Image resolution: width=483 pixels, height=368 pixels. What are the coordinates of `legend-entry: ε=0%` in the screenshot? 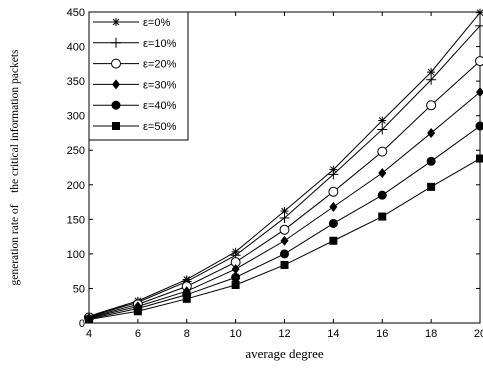 It's located at (131, 23).